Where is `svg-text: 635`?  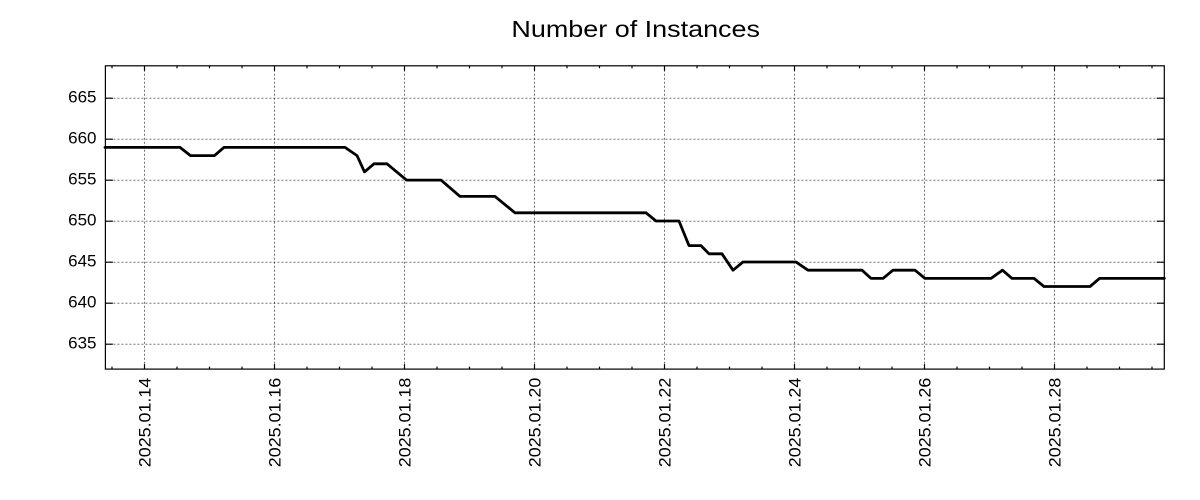
svg-text: 635 is located at coordinates (82, 343).